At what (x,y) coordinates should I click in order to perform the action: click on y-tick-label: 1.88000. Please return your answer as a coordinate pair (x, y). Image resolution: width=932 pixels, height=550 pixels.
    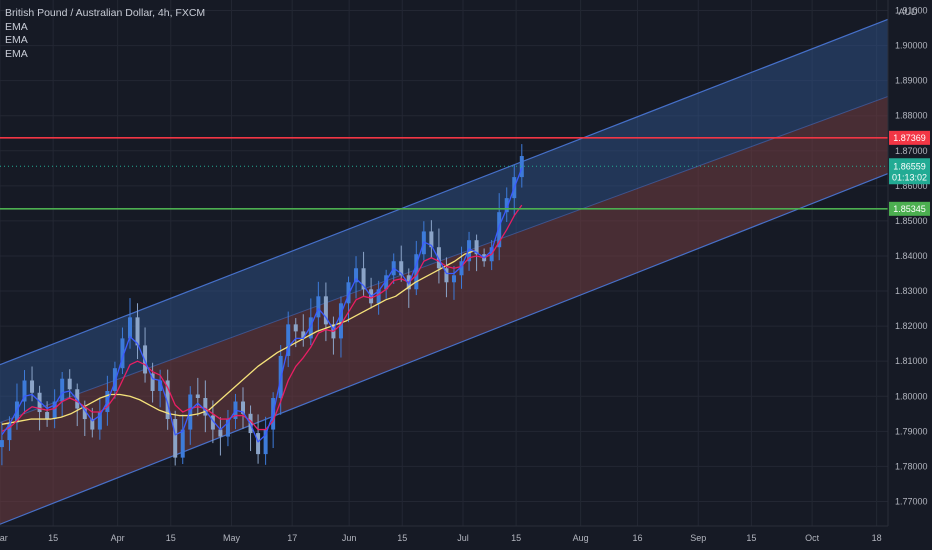
    Looking at the image, I should click on (911, 116).